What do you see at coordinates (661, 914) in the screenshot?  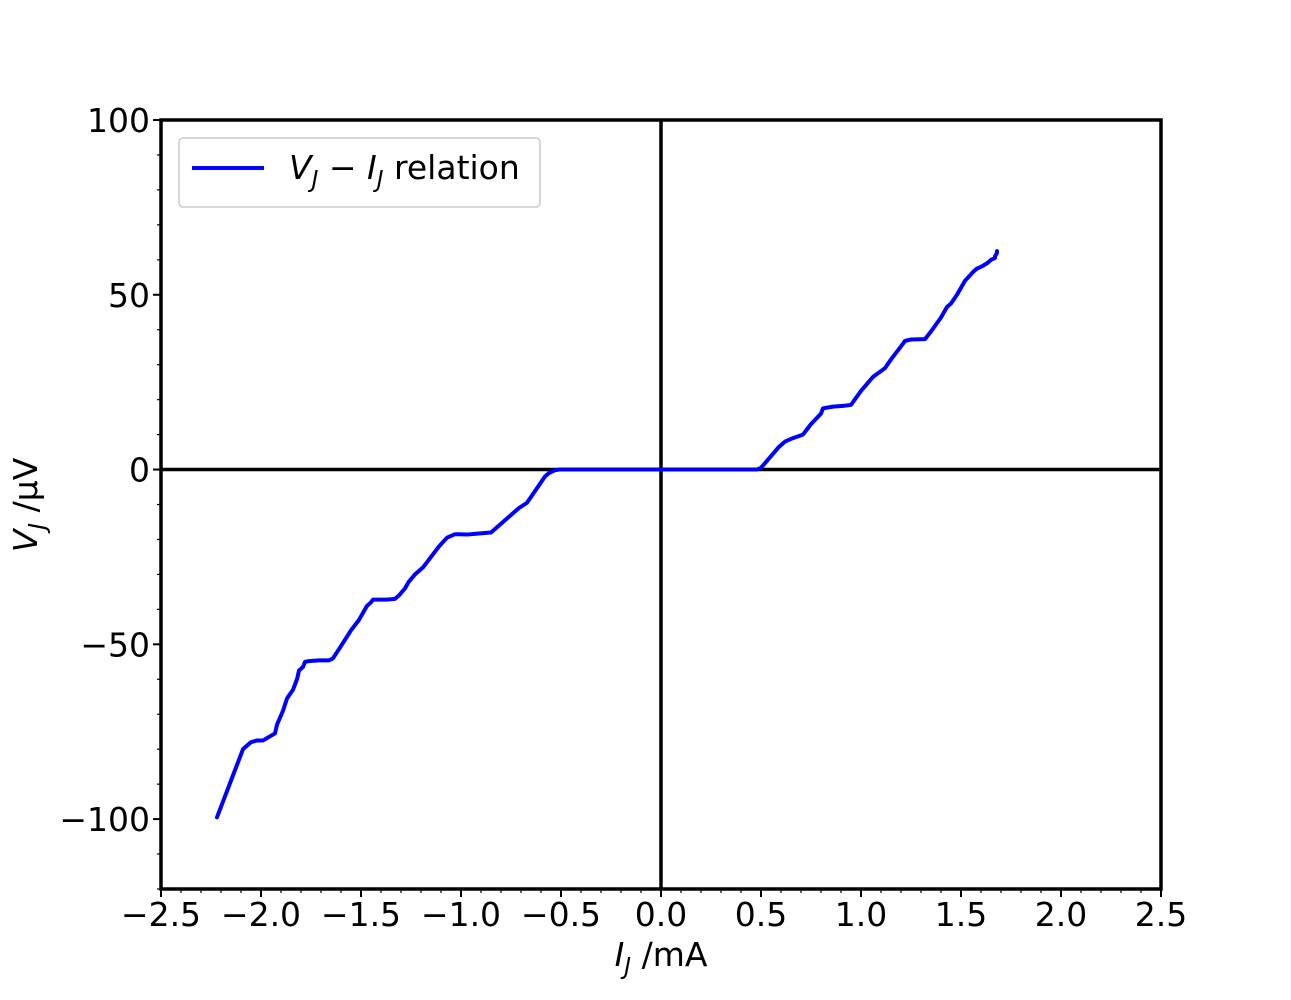 I see `x-tick-label: 0.0` at bounding box center [661, 914].